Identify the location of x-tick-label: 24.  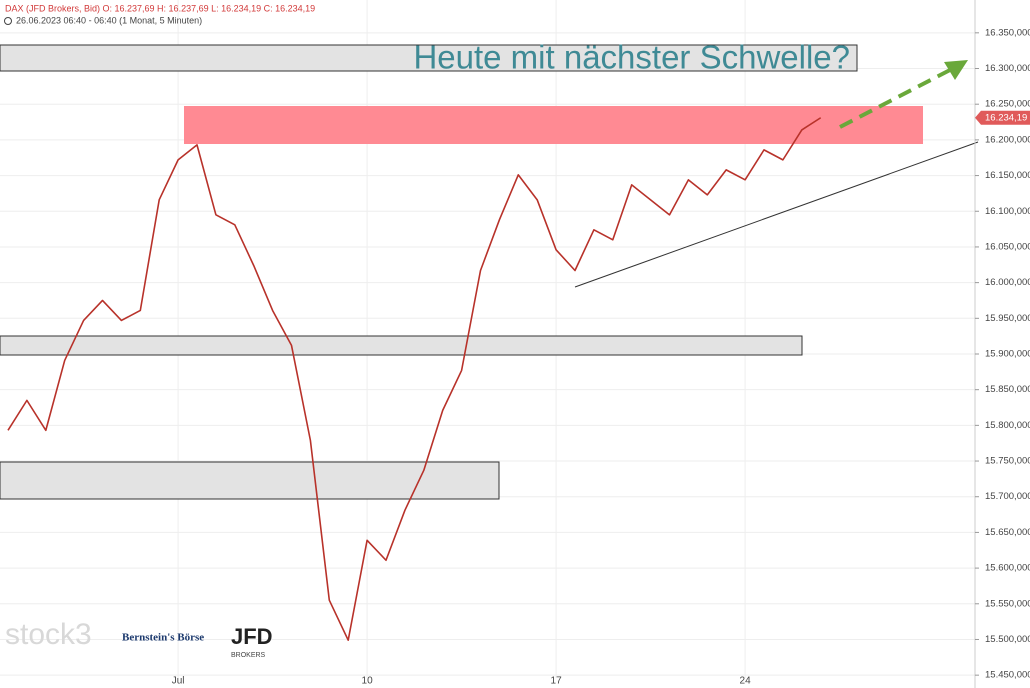
(746, 681).